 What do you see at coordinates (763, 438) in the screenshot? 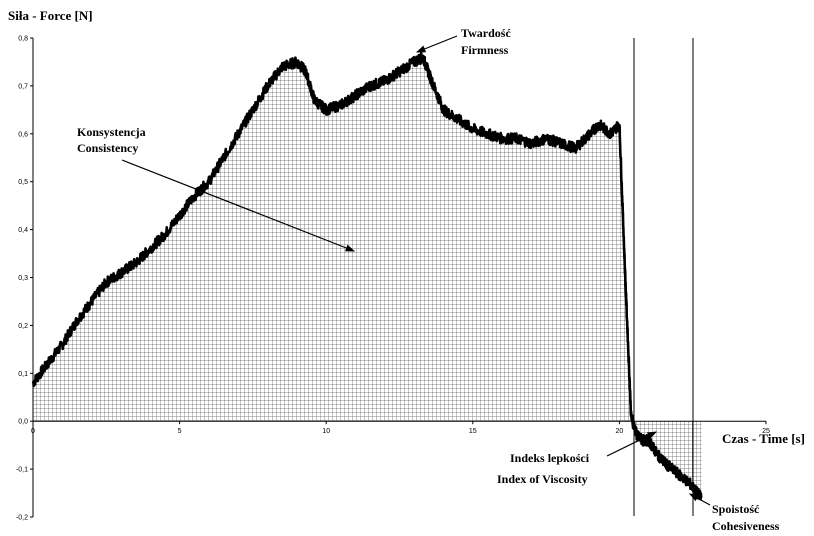
I see `x-axis-label: Czas - Time [s]` at bounding box center [763, 438].